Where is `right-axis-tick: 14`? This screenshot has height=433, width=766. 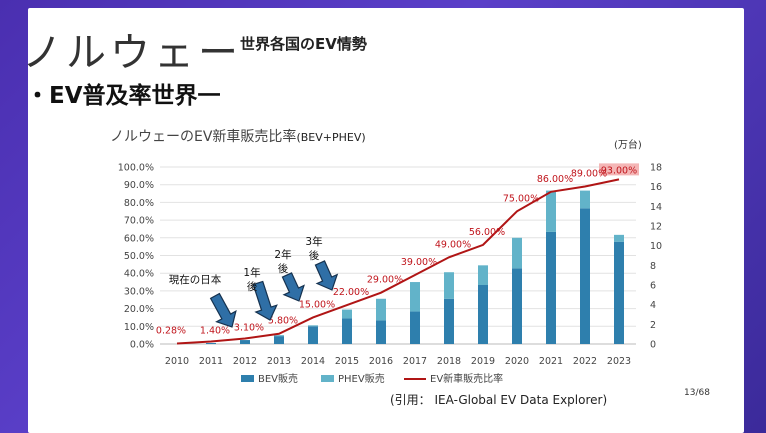 right-axis-tick: 14 is located at coordinates (656, 207).